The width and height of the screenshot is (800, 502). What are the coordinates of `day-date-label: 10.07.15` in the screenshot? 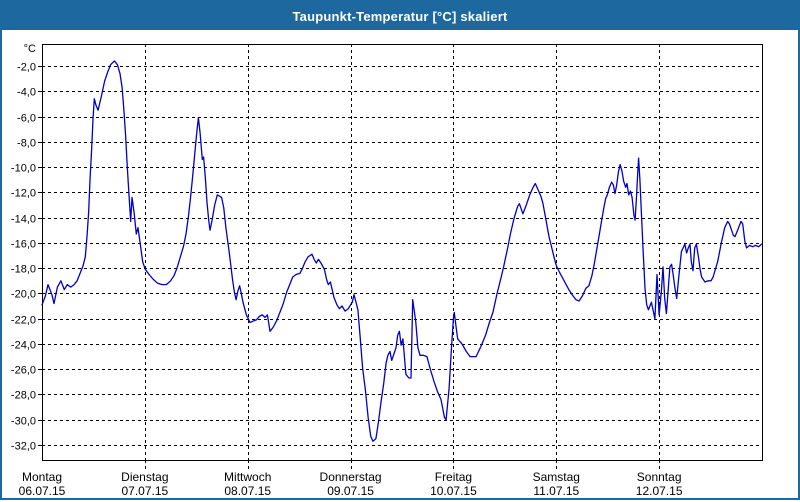 It's located at (453, 491).